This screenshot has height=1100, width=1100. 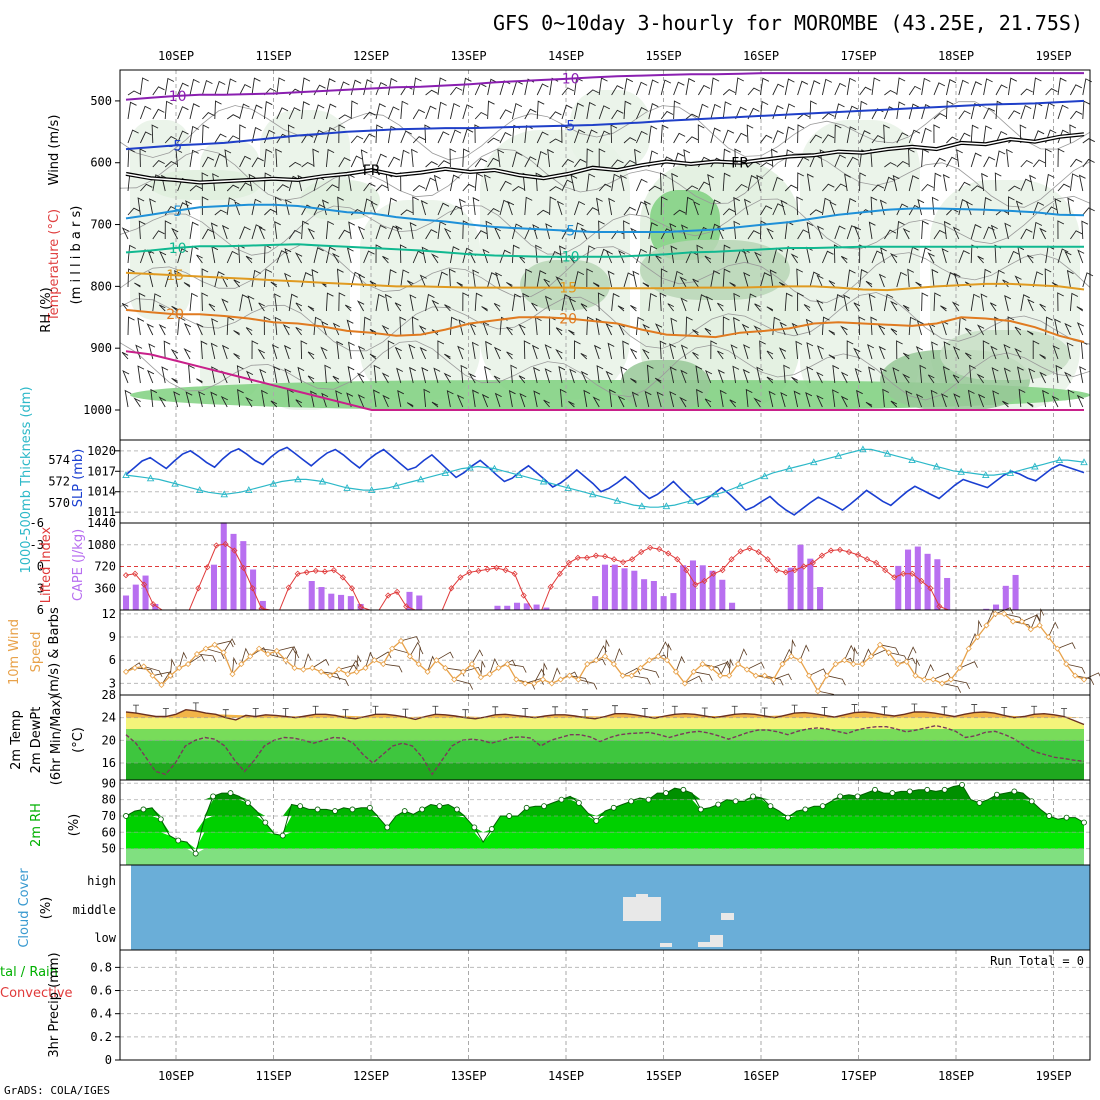 I want to click on temp-tick-label: 28, so click(x=109, y=695).